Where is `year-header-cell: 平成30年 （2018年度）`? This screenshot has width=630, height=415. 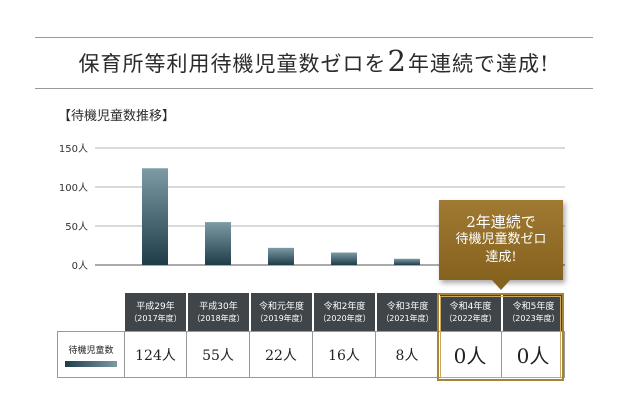
year-header-cell: 平成30年 （2018年度） is located at coordinates (218, 312).